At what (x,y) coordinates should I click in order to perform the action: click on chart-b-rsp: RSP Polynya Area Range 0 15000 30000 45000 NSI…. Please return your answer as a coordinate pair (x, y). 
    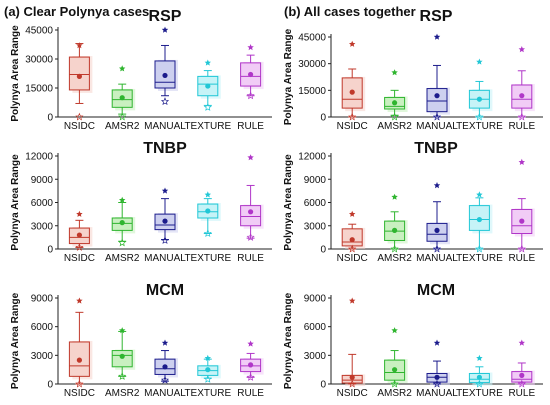
    Looking at the image, I should click on (413, 70).